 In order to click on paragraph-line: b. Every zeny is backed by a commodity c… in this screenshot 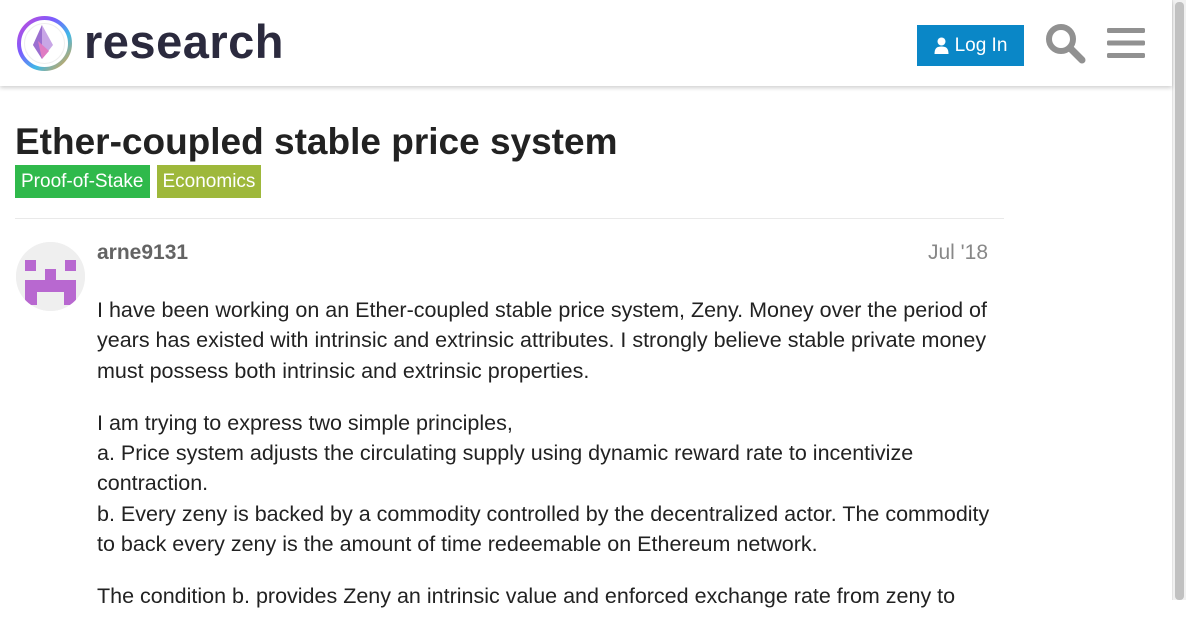, I will do `click(543, 529)`.